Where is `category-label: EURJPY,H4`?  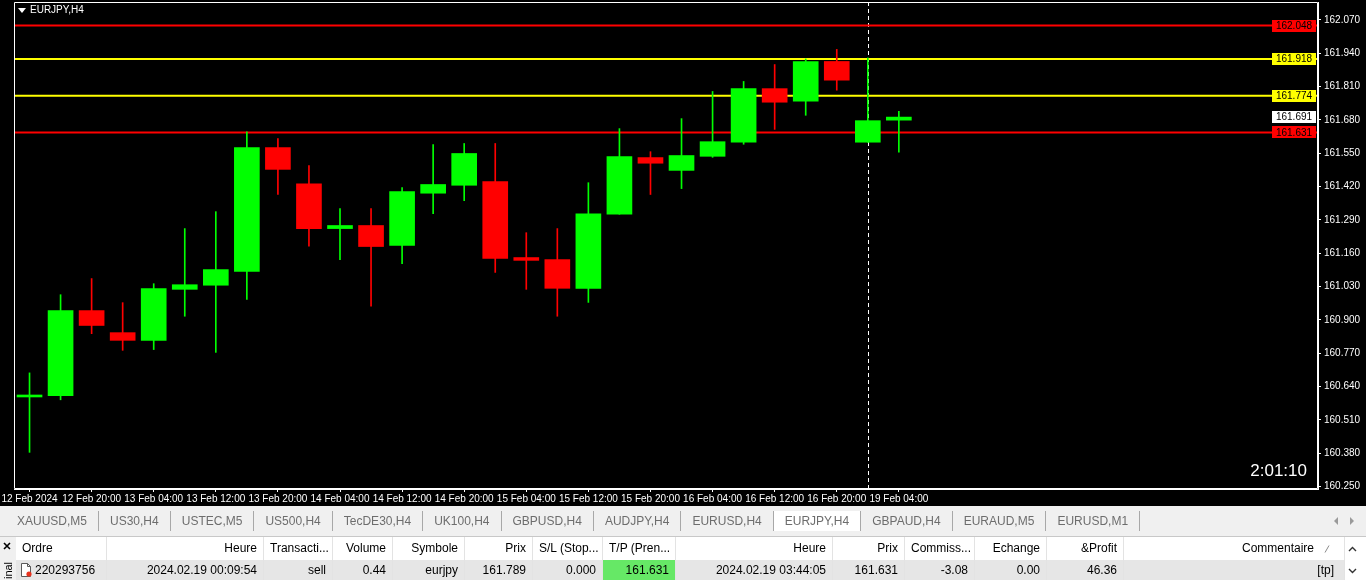 category-label: EURJPY,H4 is located at coordinates (817, 521).